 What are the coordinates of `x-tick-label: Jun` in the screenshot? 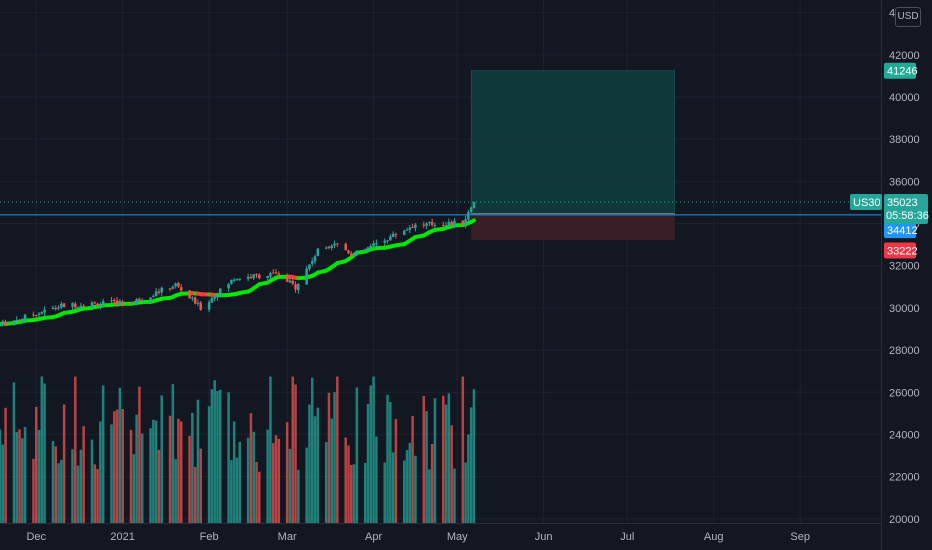 It's located at (544, 537).